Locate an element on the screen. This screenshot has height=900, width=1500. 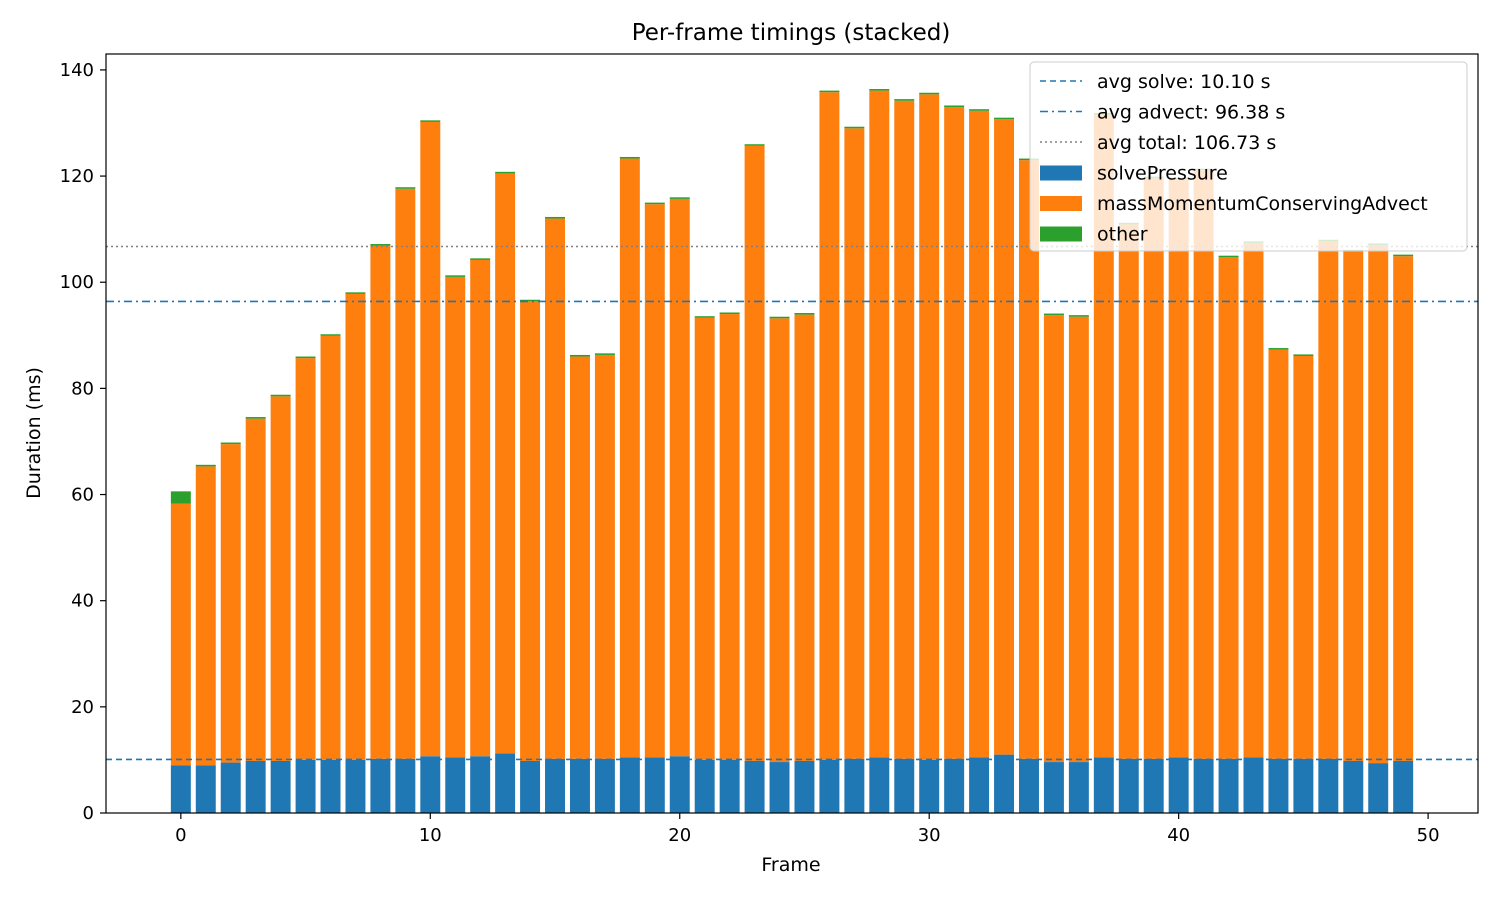
legend-swatch-other is located at coordinates (1061, 234).